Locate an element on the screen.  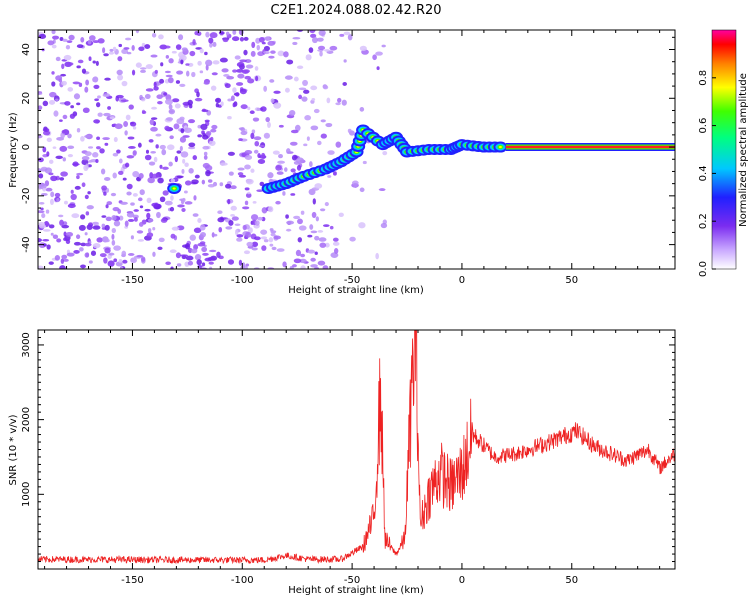
y-tick-label: 0 is located at coordinates (26, 147).